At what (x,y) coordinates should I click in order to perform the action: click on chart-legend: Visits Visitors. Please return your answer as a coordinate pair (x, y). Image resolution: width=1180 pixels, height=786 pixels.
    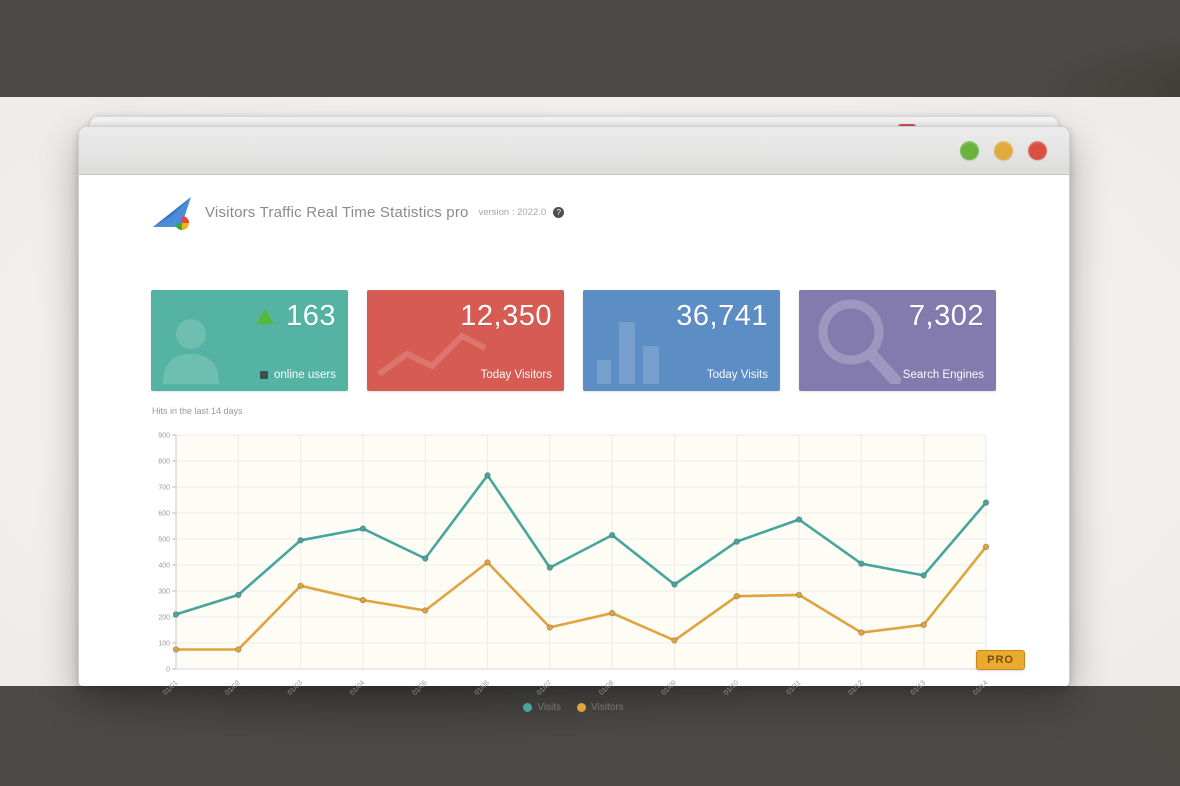
    Looking at the image, I should click on (573, 707).